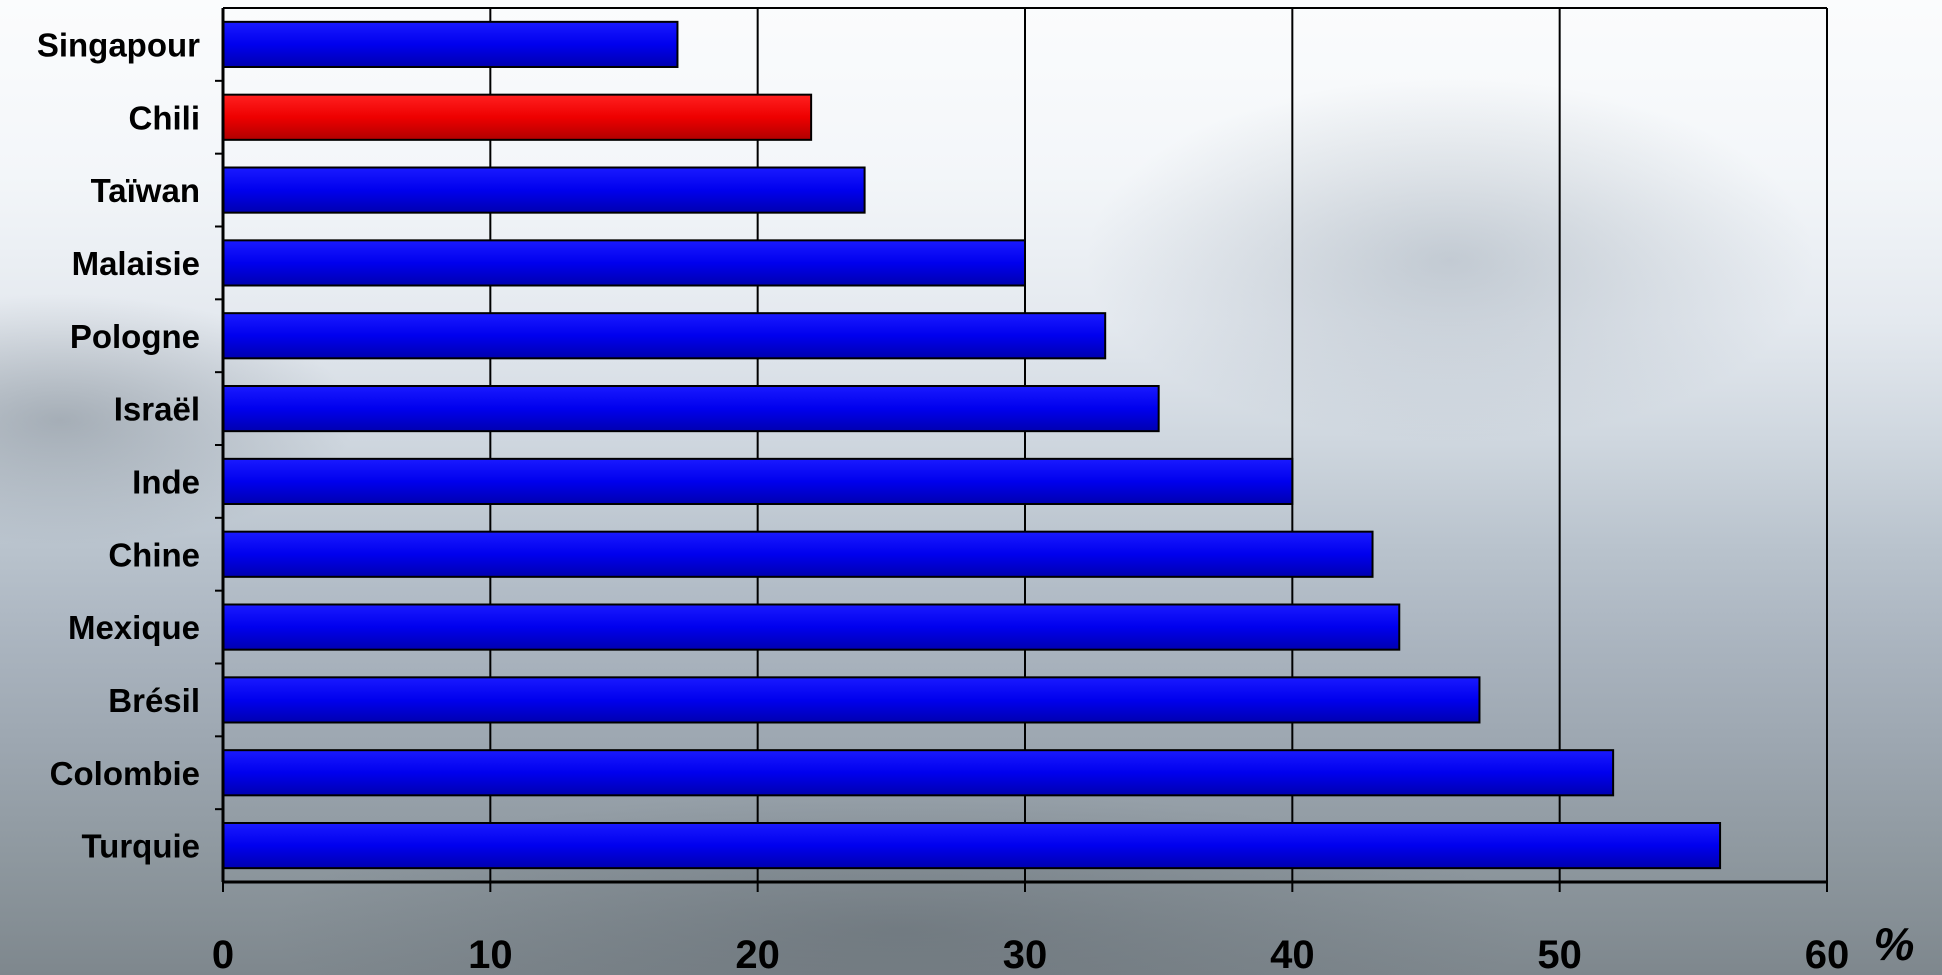 The image size is (1942, 975). Describe the element at coordinates (1063, 946) in the screenshot. I see `tick-labels: 0 10 20 30 40 50 60%` at that location.